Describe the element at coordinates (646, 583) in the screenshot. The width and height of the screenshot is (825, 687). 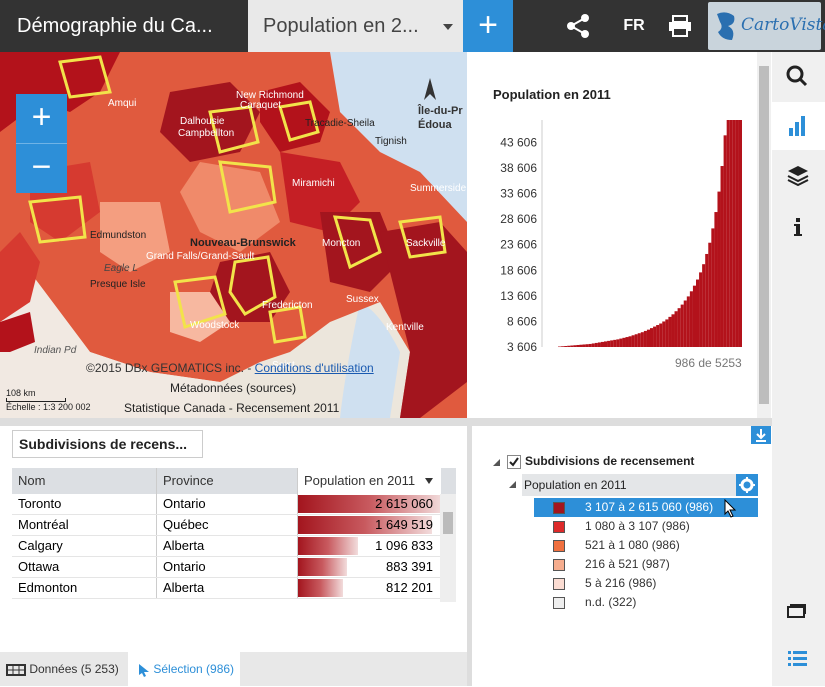
I see `legend-class-item: 5 à 216 (986)` at that location.